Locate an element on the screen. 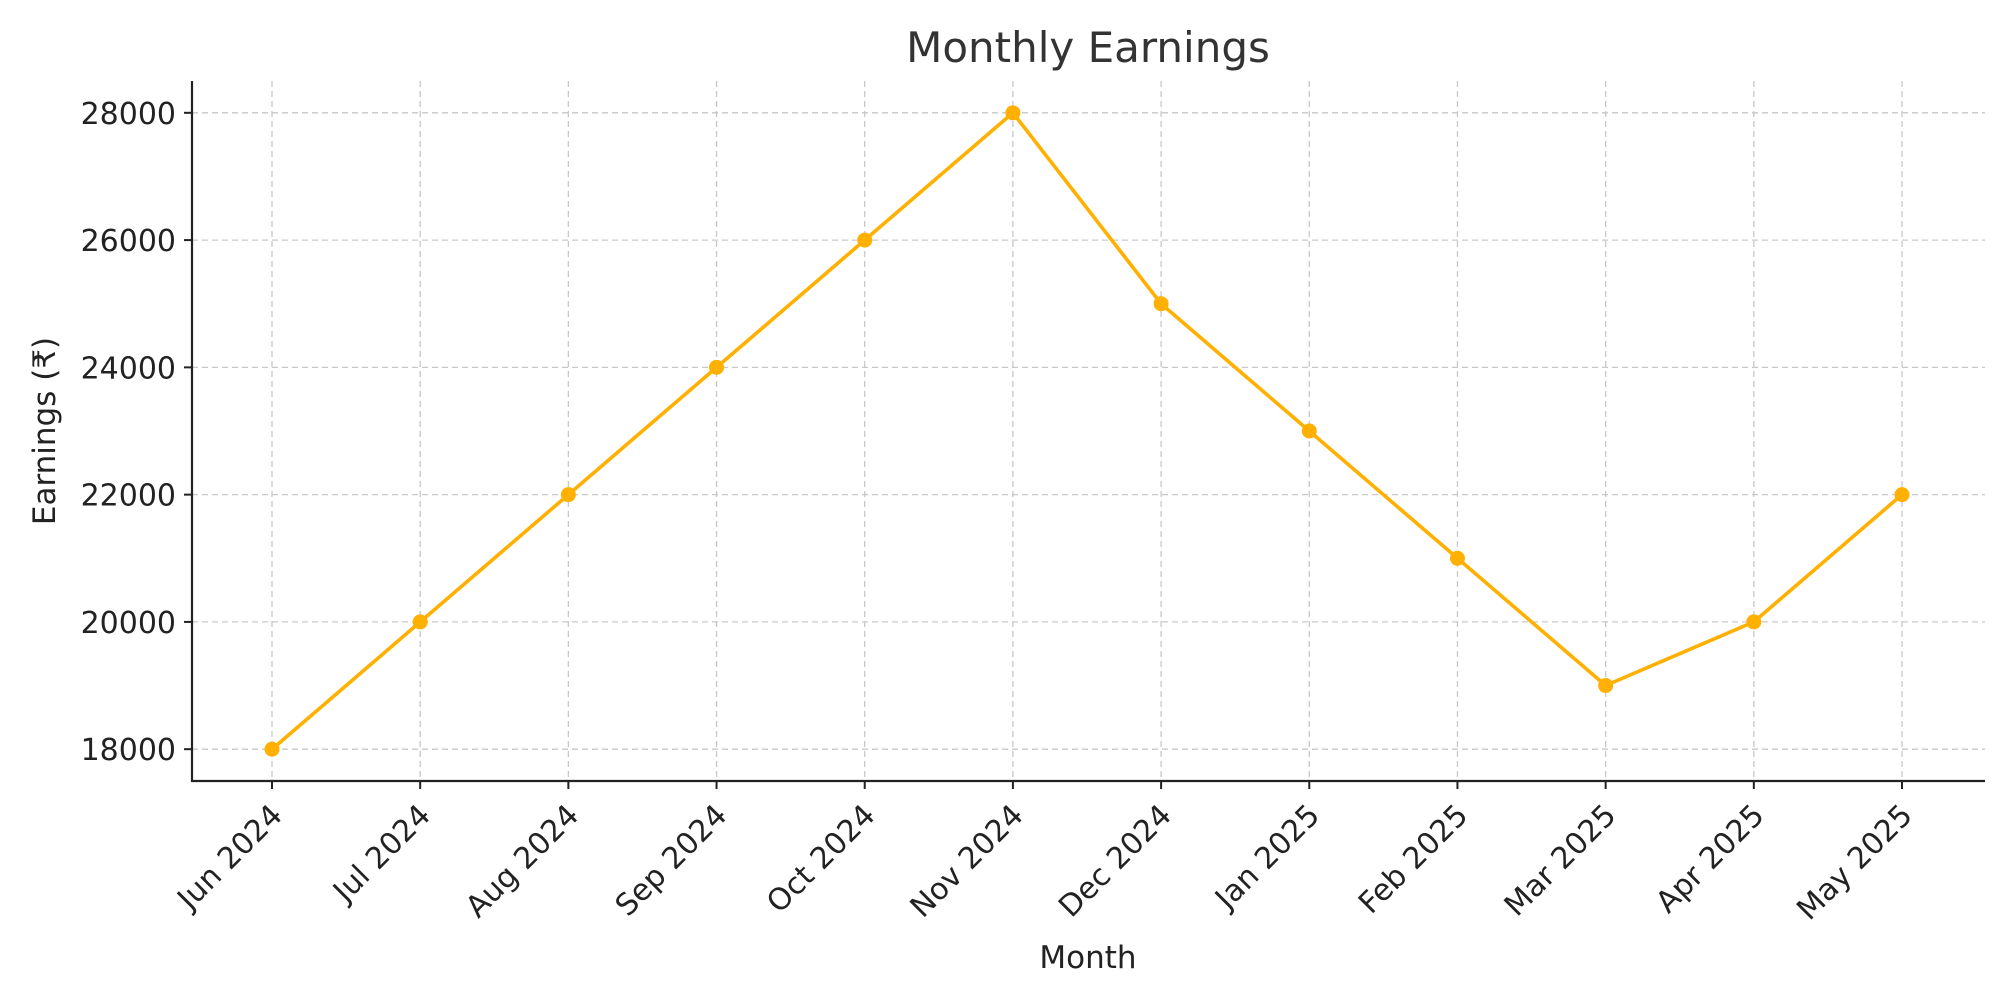  y-tick-label: 22000 is located at coordinates (128, 496).